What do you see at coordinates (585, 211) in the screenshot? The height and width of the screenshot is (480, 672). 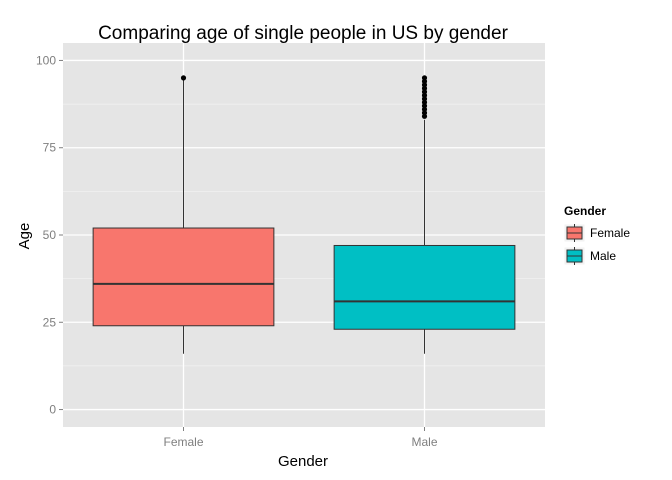 I see `legend-title: Gender` at bounding box center [585, 211].